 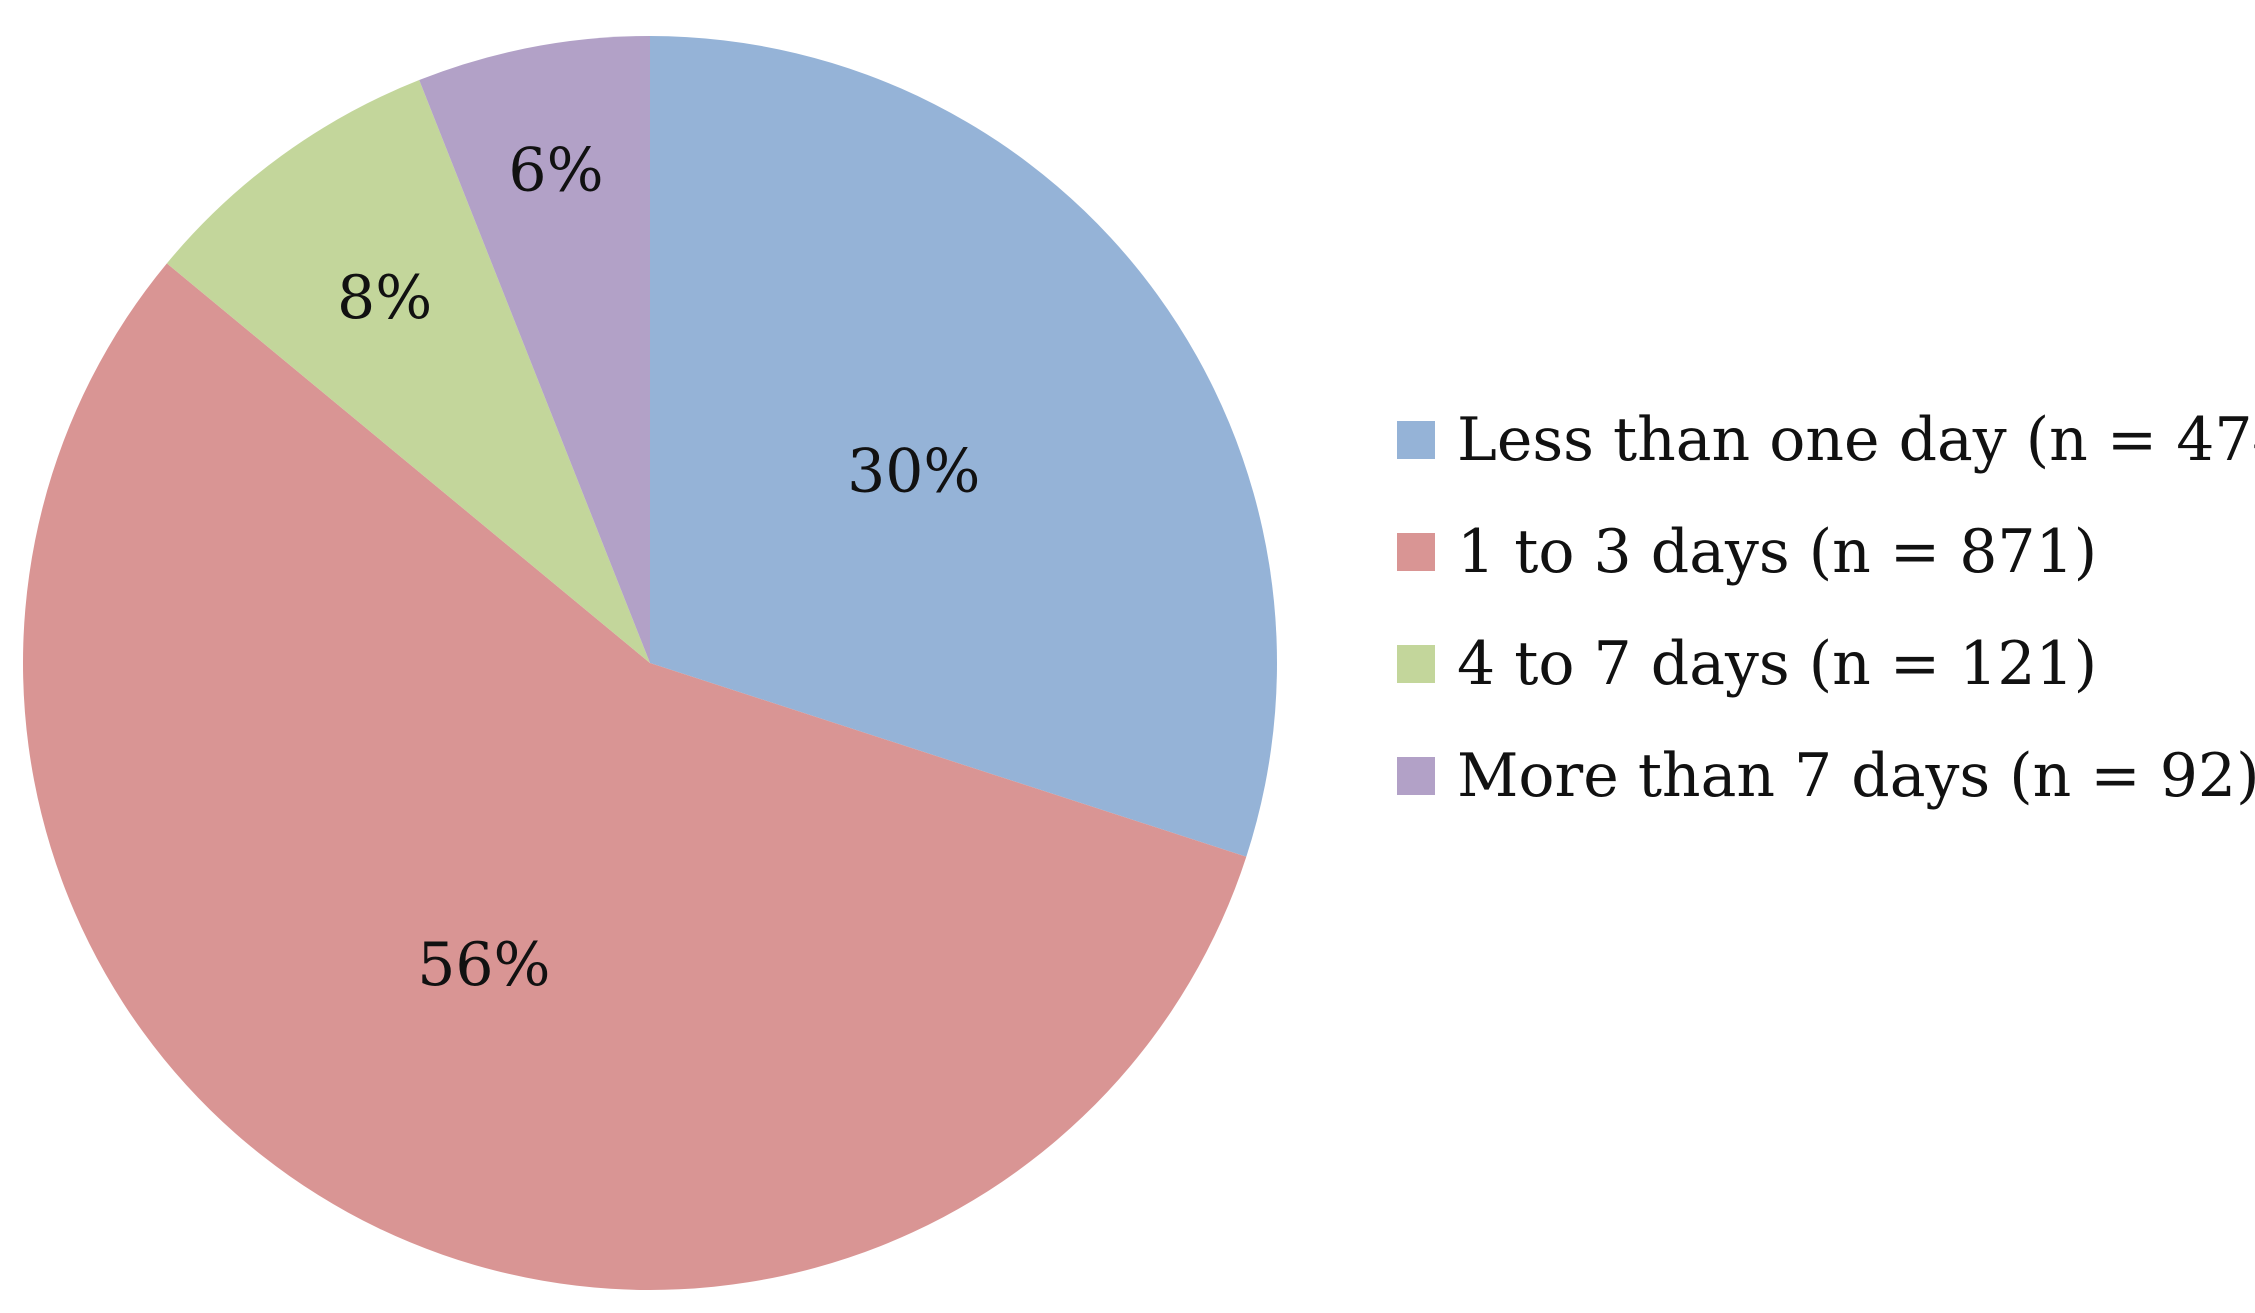 I want to click on legend-label: Less than one day (n = 474), so click(x=1856, y=440).